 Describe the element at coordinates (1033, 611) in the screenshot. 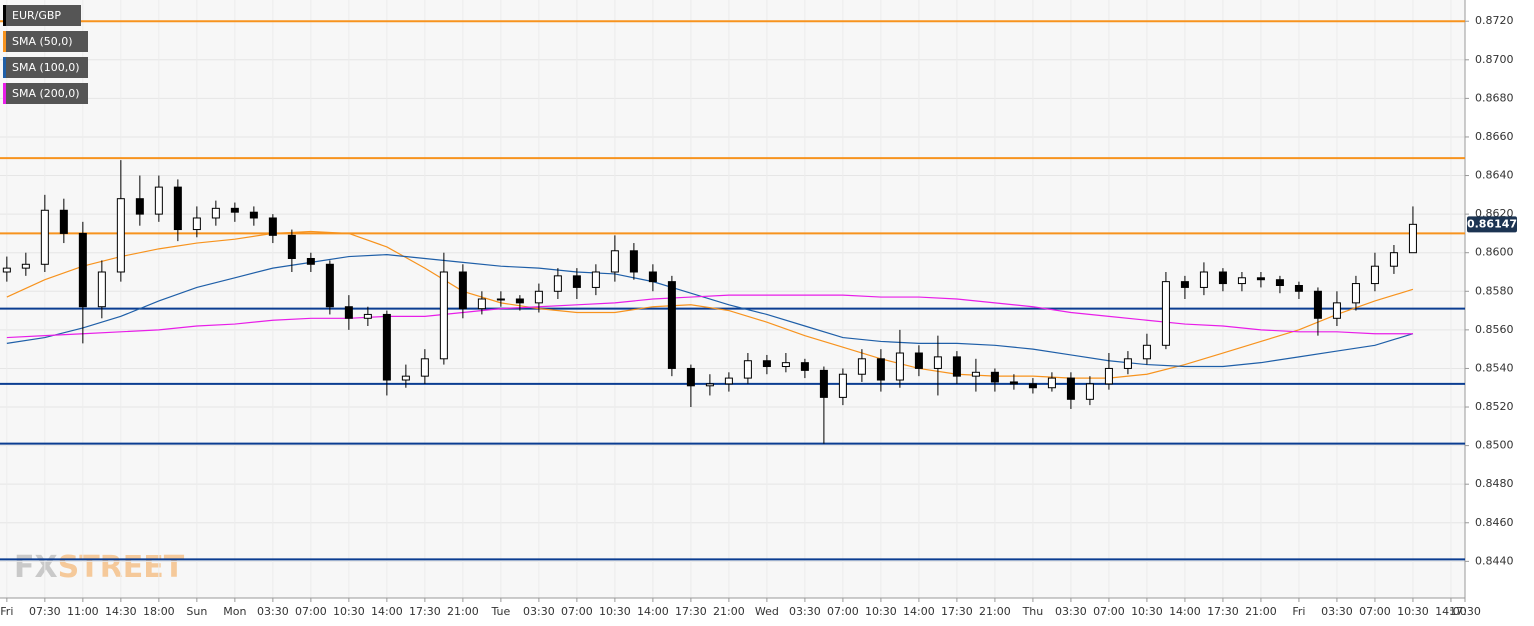

I see `x-tick-label: Thu` at that location.